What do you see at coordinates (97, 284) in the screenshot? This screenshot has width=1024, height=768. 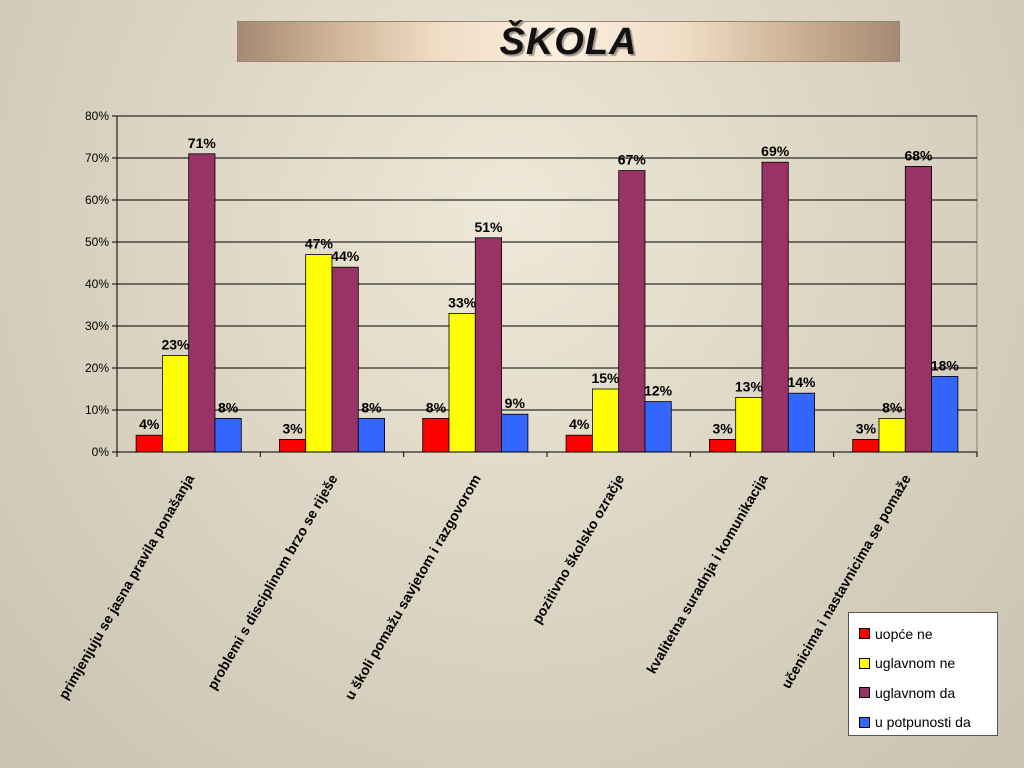 I see `y-tick-label: 40%` at bounding box center [97, 284].